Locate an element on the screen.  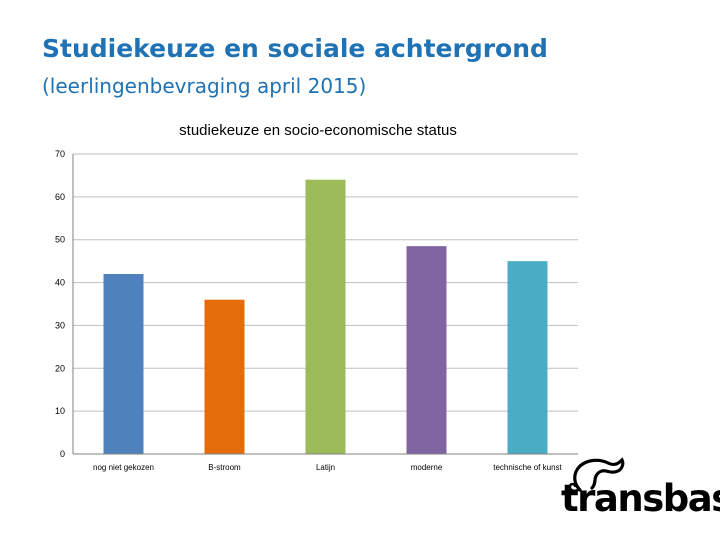
slide-title: Studiekeuze en sociale achtergrond is located at coordinates (295, 48).